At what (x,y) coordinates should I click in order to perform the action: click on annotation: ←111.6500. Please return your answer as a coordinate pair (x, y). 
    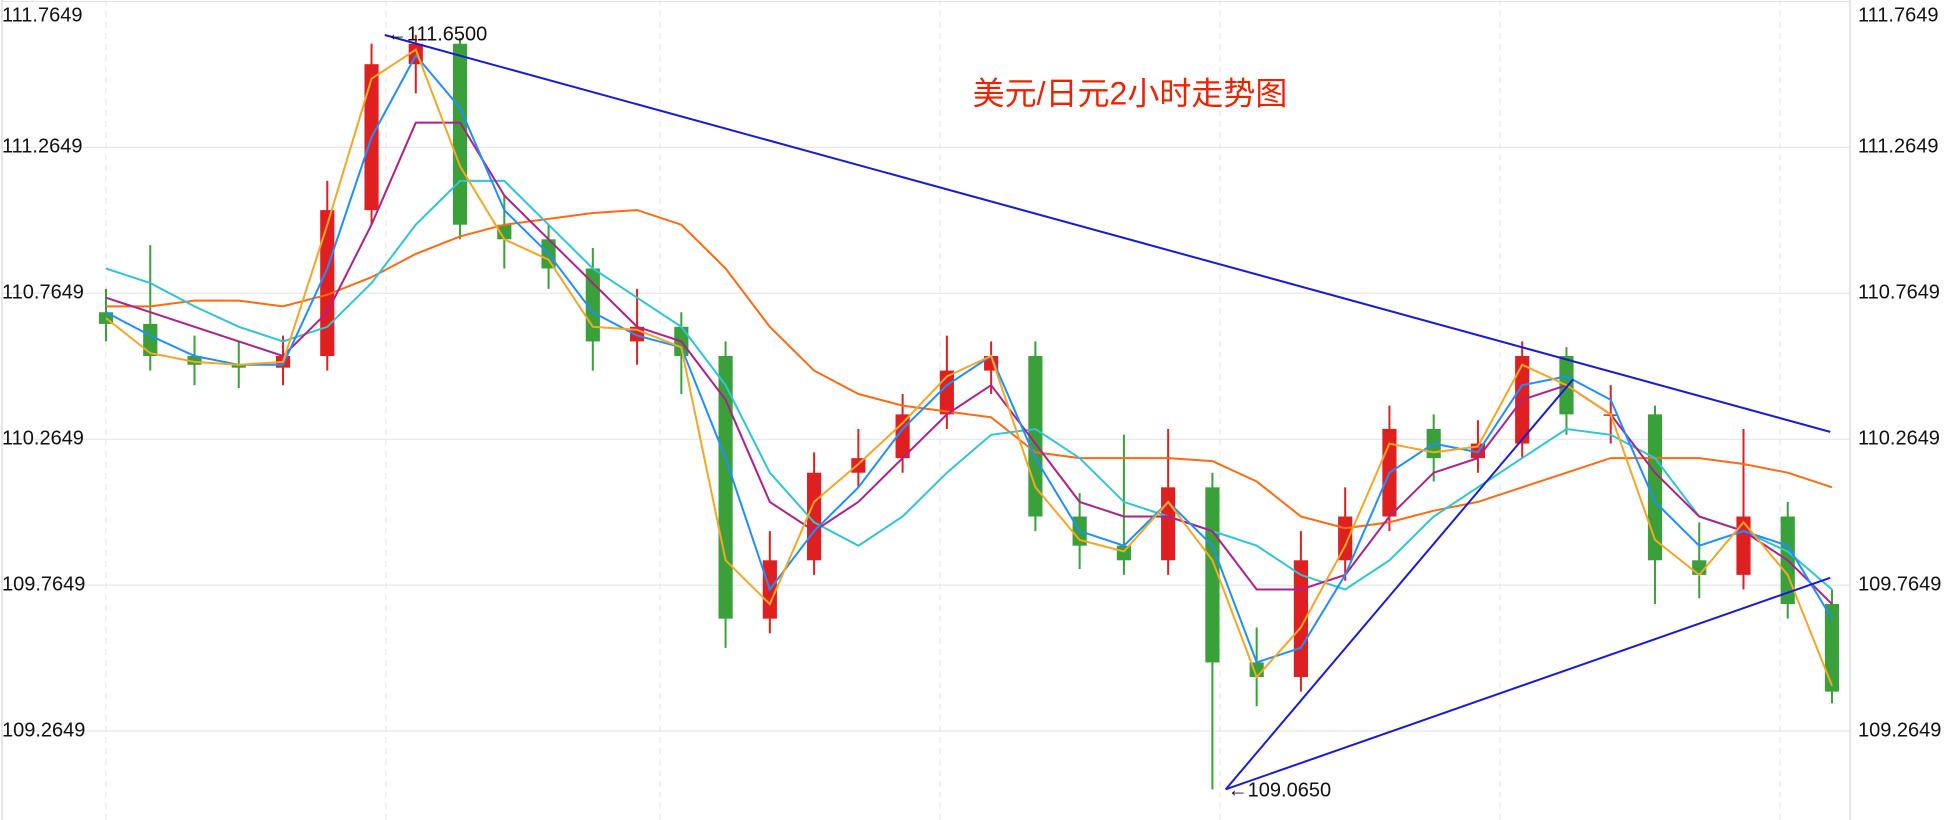
    Looking at the image, I should click on (437, 34).